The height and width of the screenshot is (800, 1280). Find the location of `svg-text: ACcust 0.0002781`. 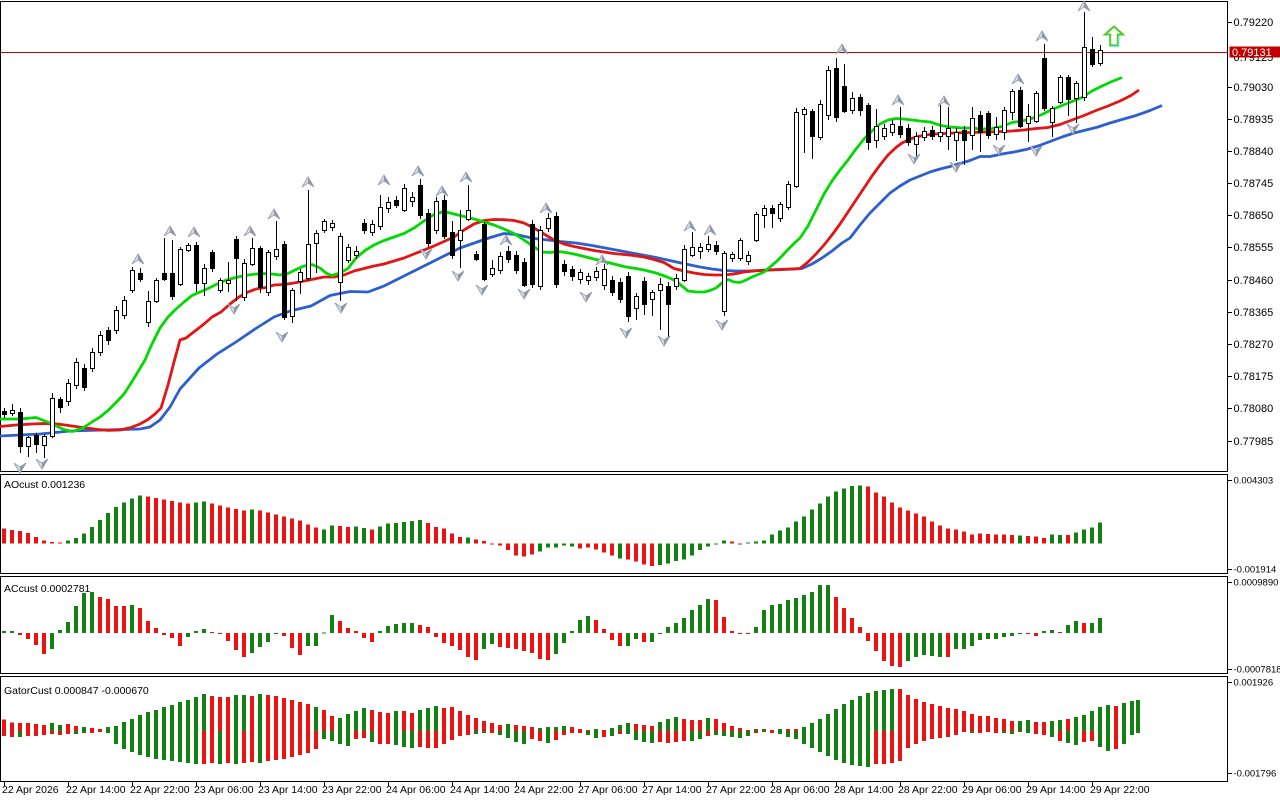

svg-text: ACcust 0.0002781 is located at coordinates (47, 589).